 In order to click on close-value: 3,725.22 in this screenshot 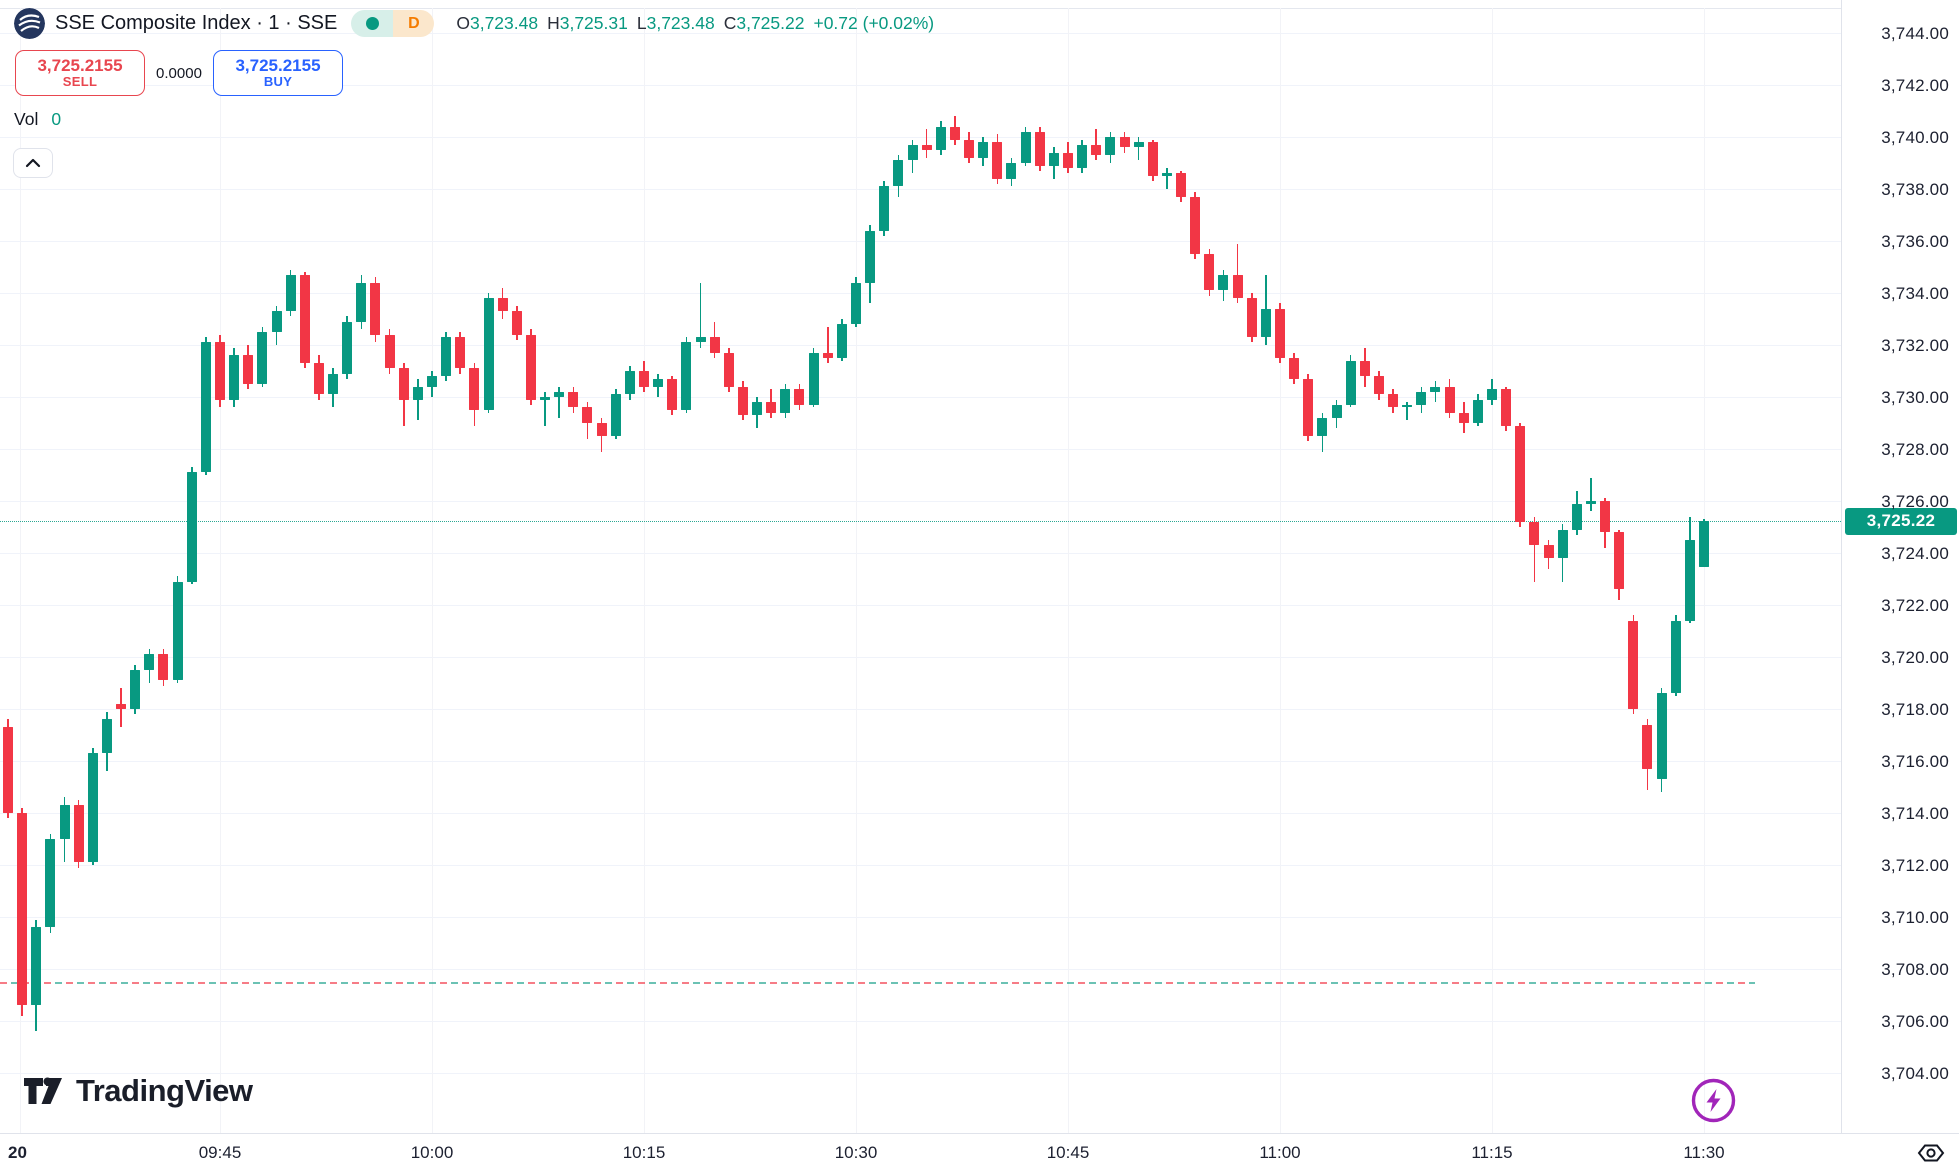, I will do `click(770, 23)`.